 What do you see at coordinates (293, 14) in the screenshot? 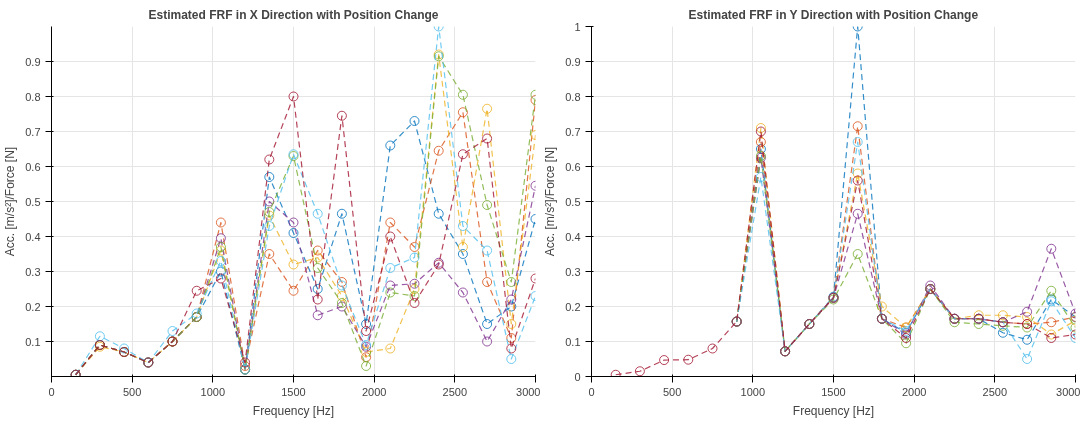
I see `chart-title: Estimated FRF in X Direction with Position Change` at bounding box center [293, 14].